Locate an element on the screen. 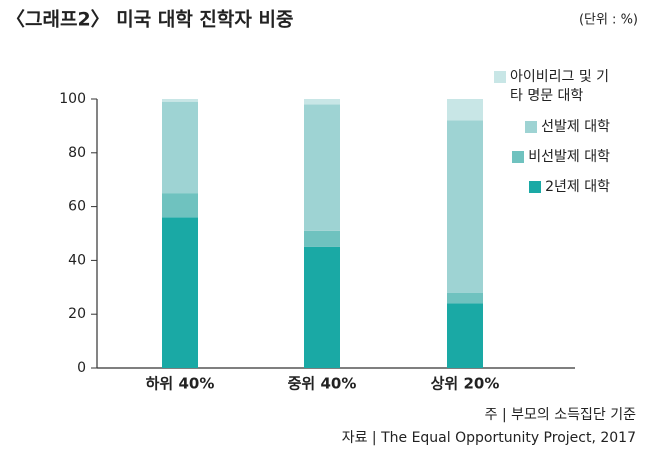 The width and height of the screenshot is (650, 455). y-tick-label: 20 is located at coordinates (77, 314).